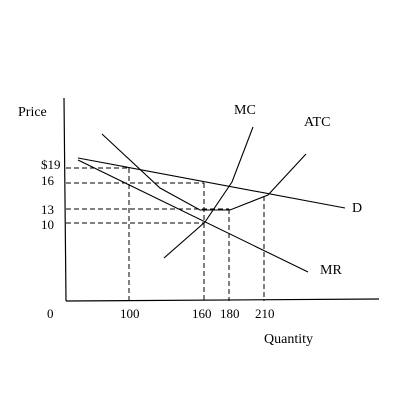 The width and height of the screenshot is (400, 400). I want to click on y-tick-label: 16, so click(48, 180).